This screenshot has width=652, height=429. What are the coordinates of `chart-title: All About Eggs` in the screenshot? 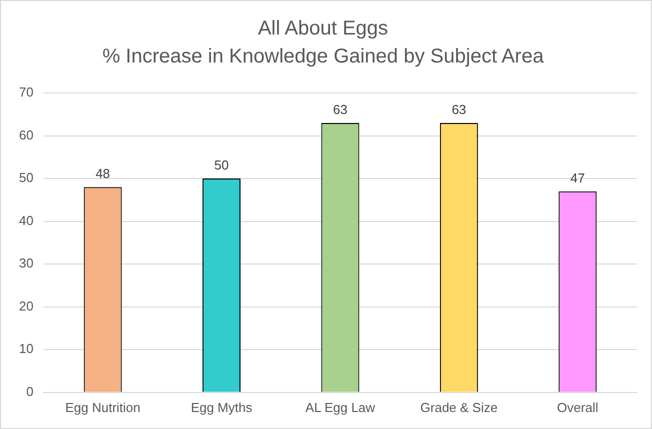 It's located at (323, 29).